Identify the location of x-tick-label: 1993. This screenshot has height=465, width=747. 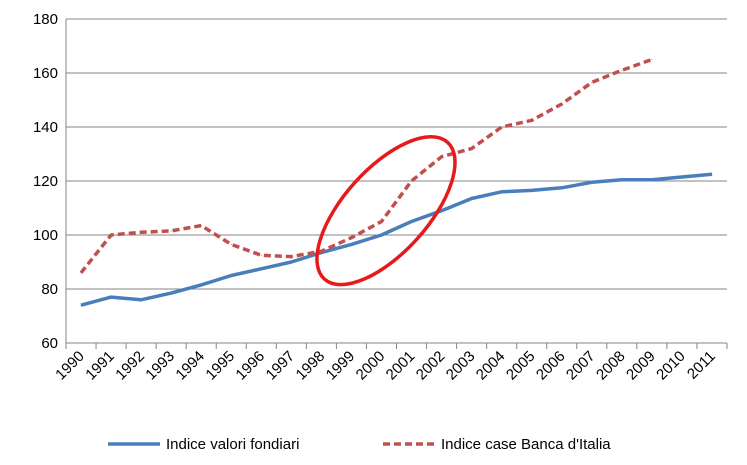
(160, 366).